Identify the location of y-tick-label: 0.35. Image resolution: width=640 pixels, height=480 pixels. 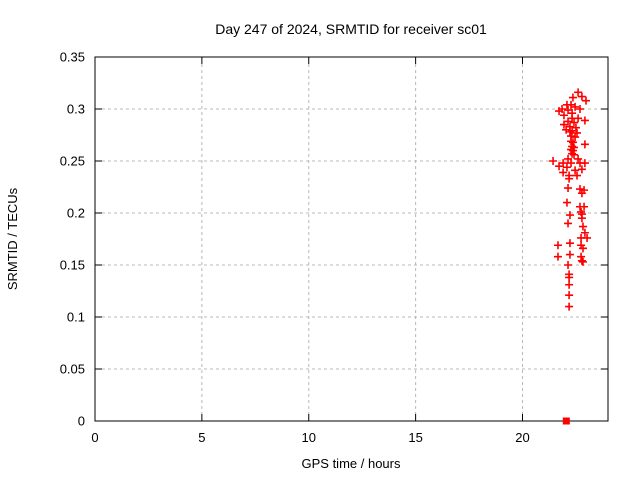
(72, 57).